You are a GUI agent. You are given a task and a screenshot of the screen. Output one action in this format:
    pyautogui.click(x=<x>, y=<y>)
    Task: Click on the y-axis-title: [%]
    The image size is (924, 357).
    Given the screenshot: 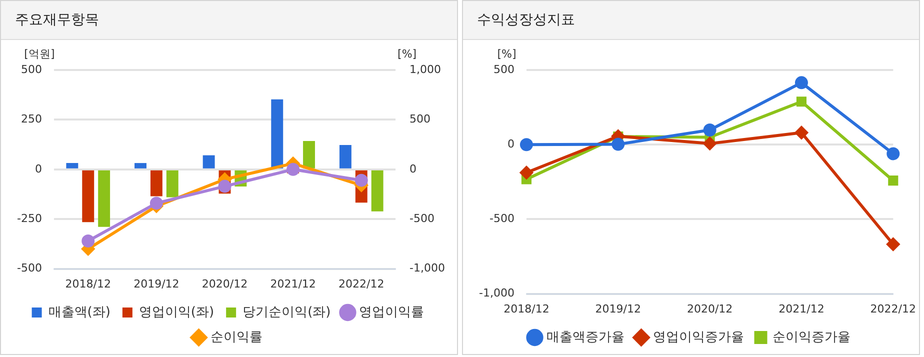 What is the action you would take?
    pyautogui.click(x=506, y=53)
    